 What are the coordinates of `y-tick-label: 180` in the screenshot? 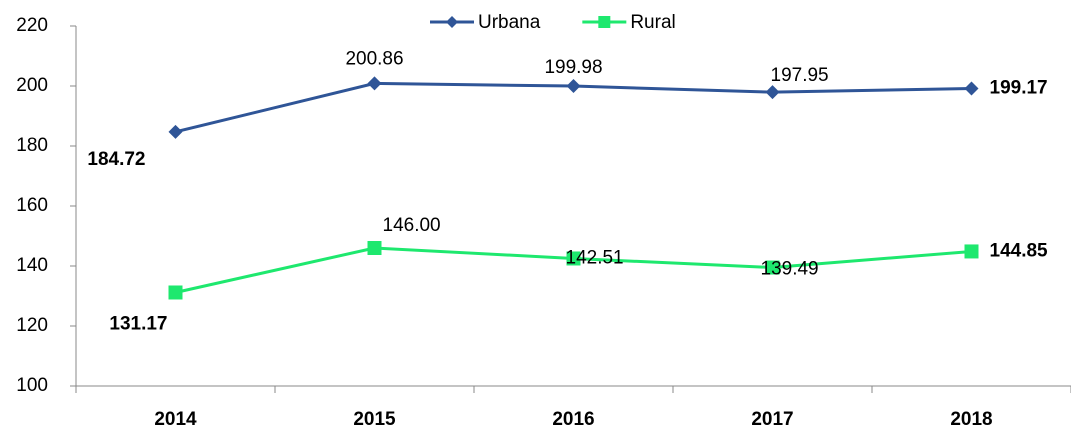 It's located at (32, 145).